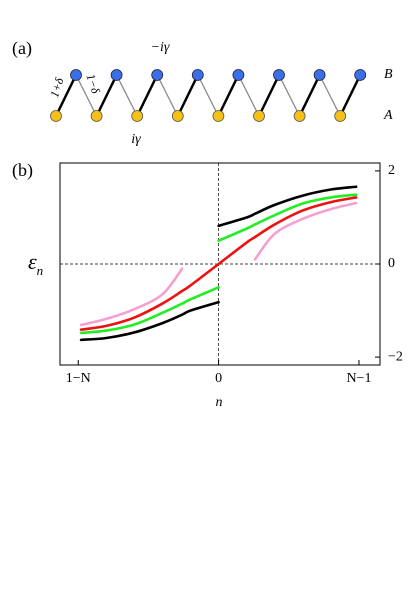 The image size is (415, 594). Describe the element at coordinates (219, 402) in the screenshot. I see `x-axis-label: n` at that location.